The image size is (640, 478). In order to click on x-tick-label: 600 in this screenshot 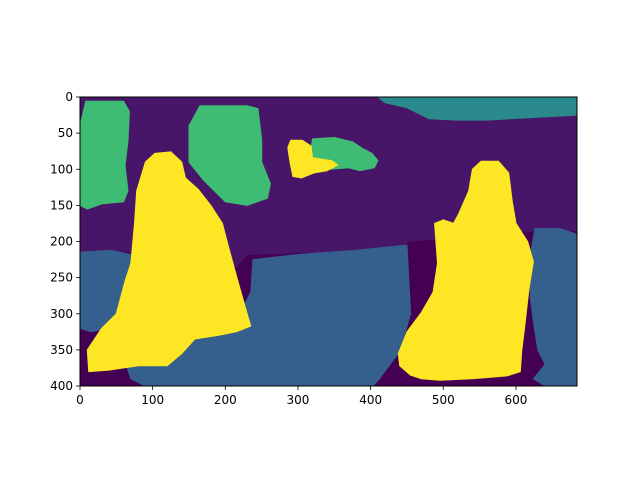, I will do `click(516, 400)`.